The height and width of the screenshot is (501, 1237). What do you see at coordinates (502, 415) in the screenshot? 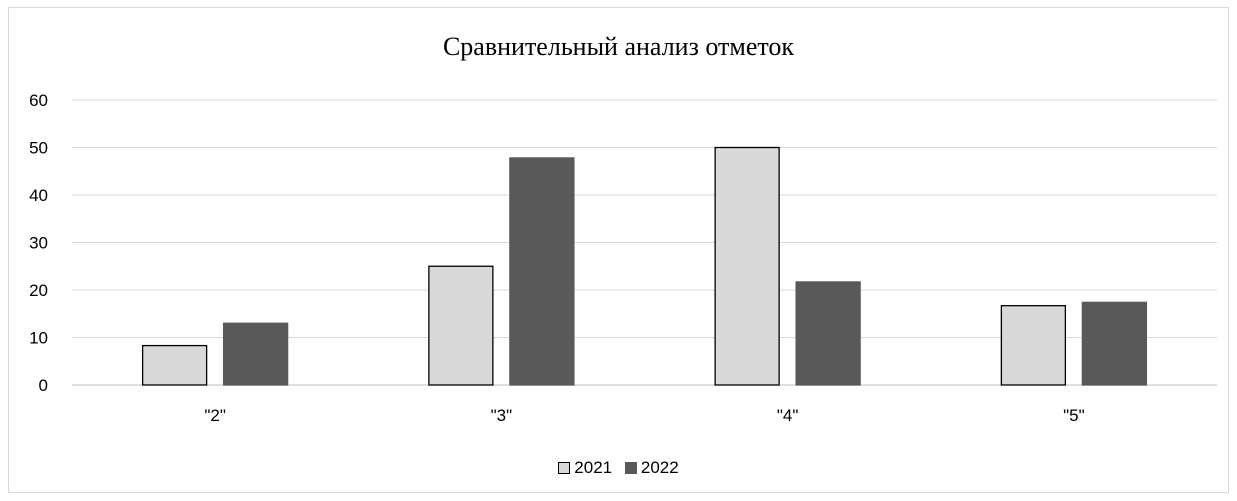
I see `x-tick-label: "3"` at bounding box center [502, 415].